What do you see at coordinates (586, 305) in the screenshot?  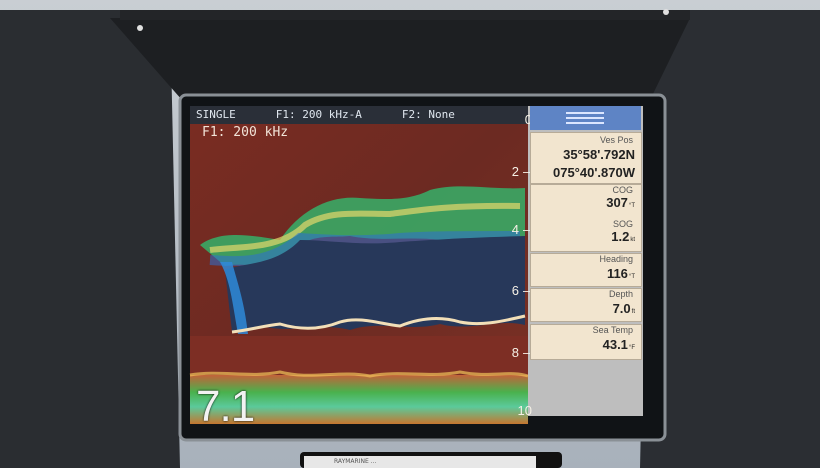 I see `depth-box: Depth 7.0ft` at bounding box center [586, 305].